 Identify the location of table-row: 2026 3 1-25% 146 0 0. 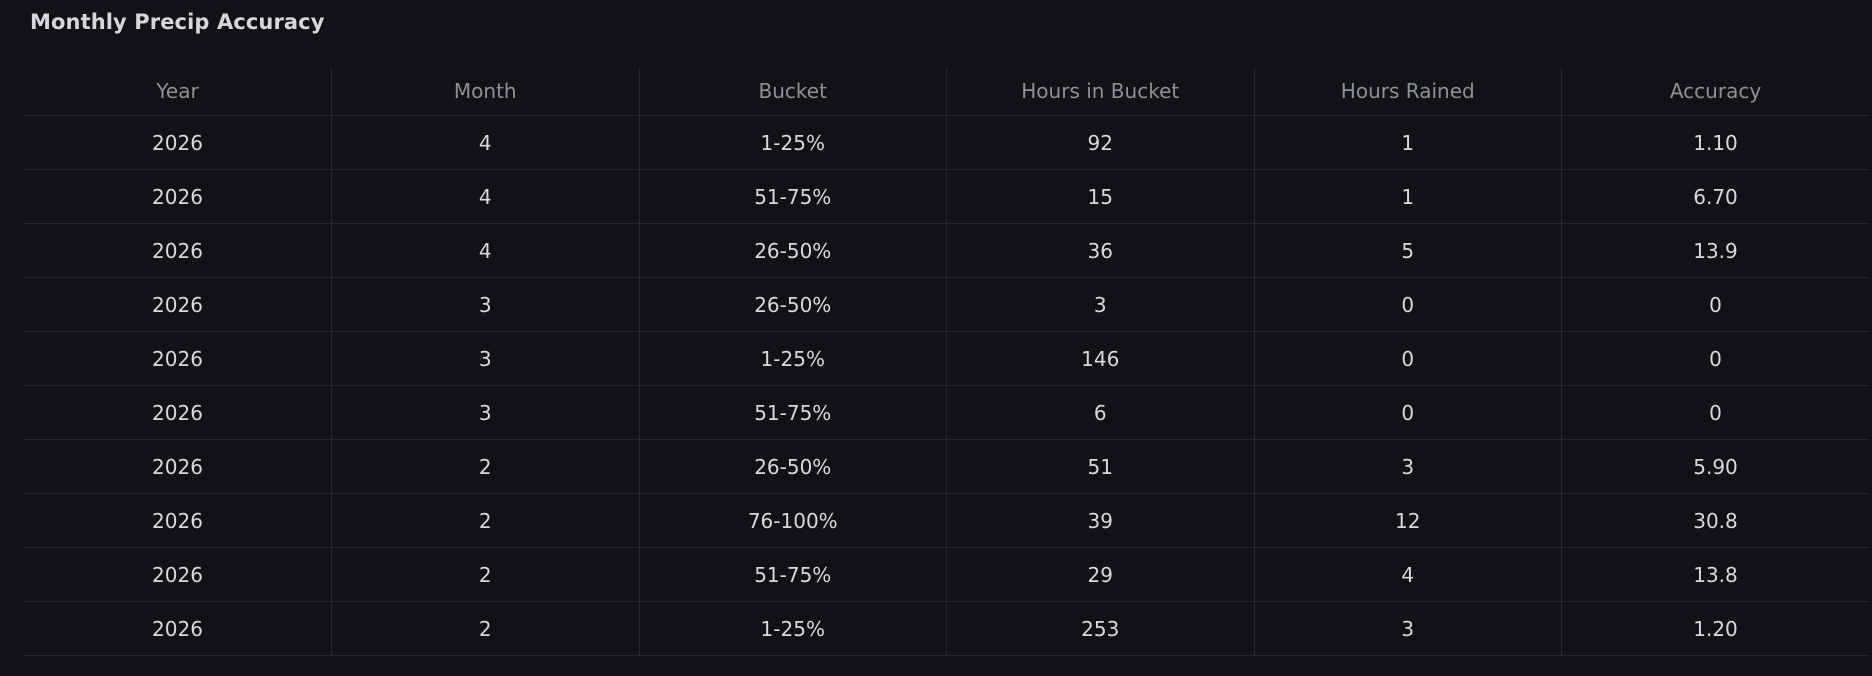
(946, 358).